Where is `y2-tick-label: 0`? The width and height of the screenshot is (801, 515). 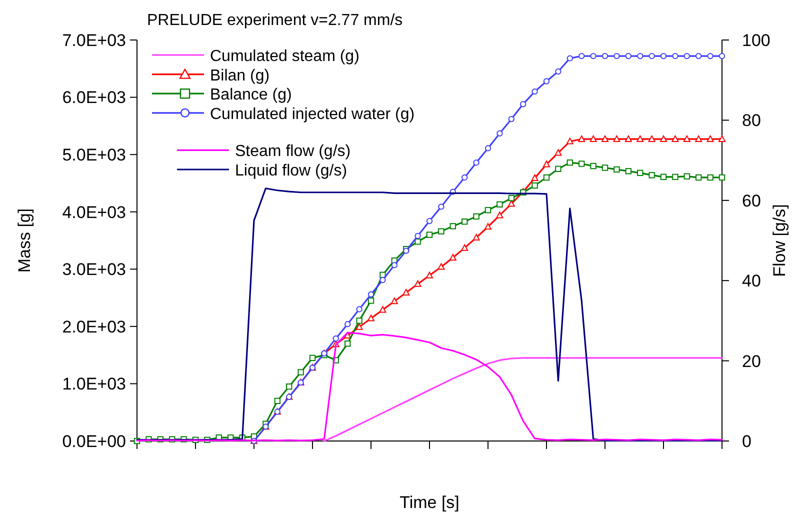 y2-tick-label: 0 is located at coordinates (747, 441).